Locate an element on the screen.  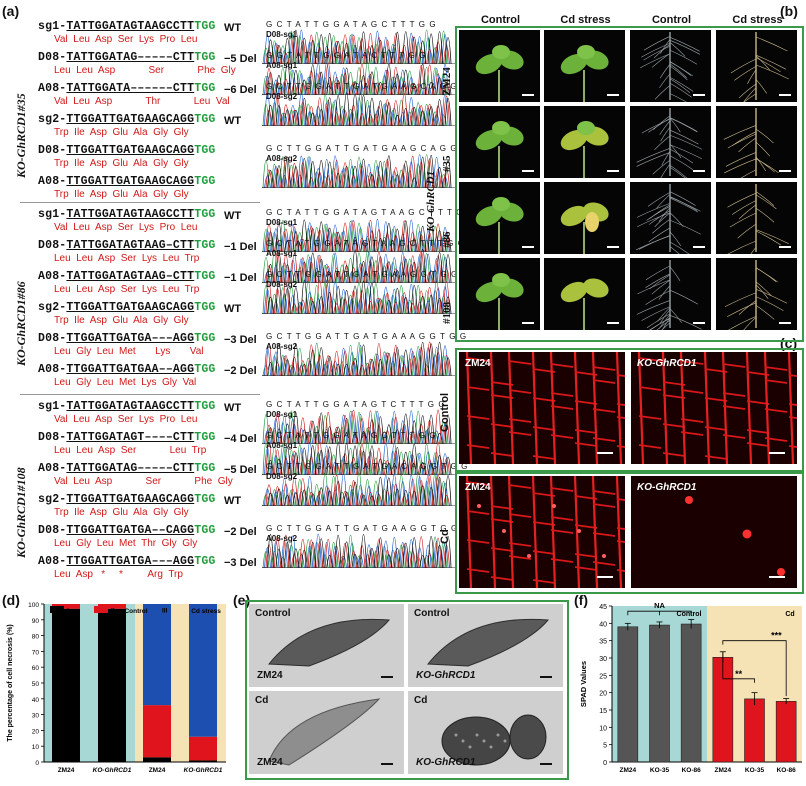
chromatogram-id: D08-sg1 is located at coordinates (282, 34).